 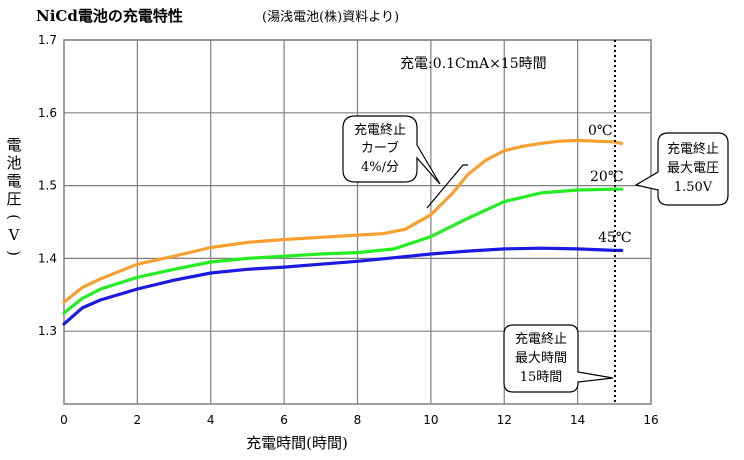 I want to click on y-tick-label: 1.5, so click(x=47, y=186).